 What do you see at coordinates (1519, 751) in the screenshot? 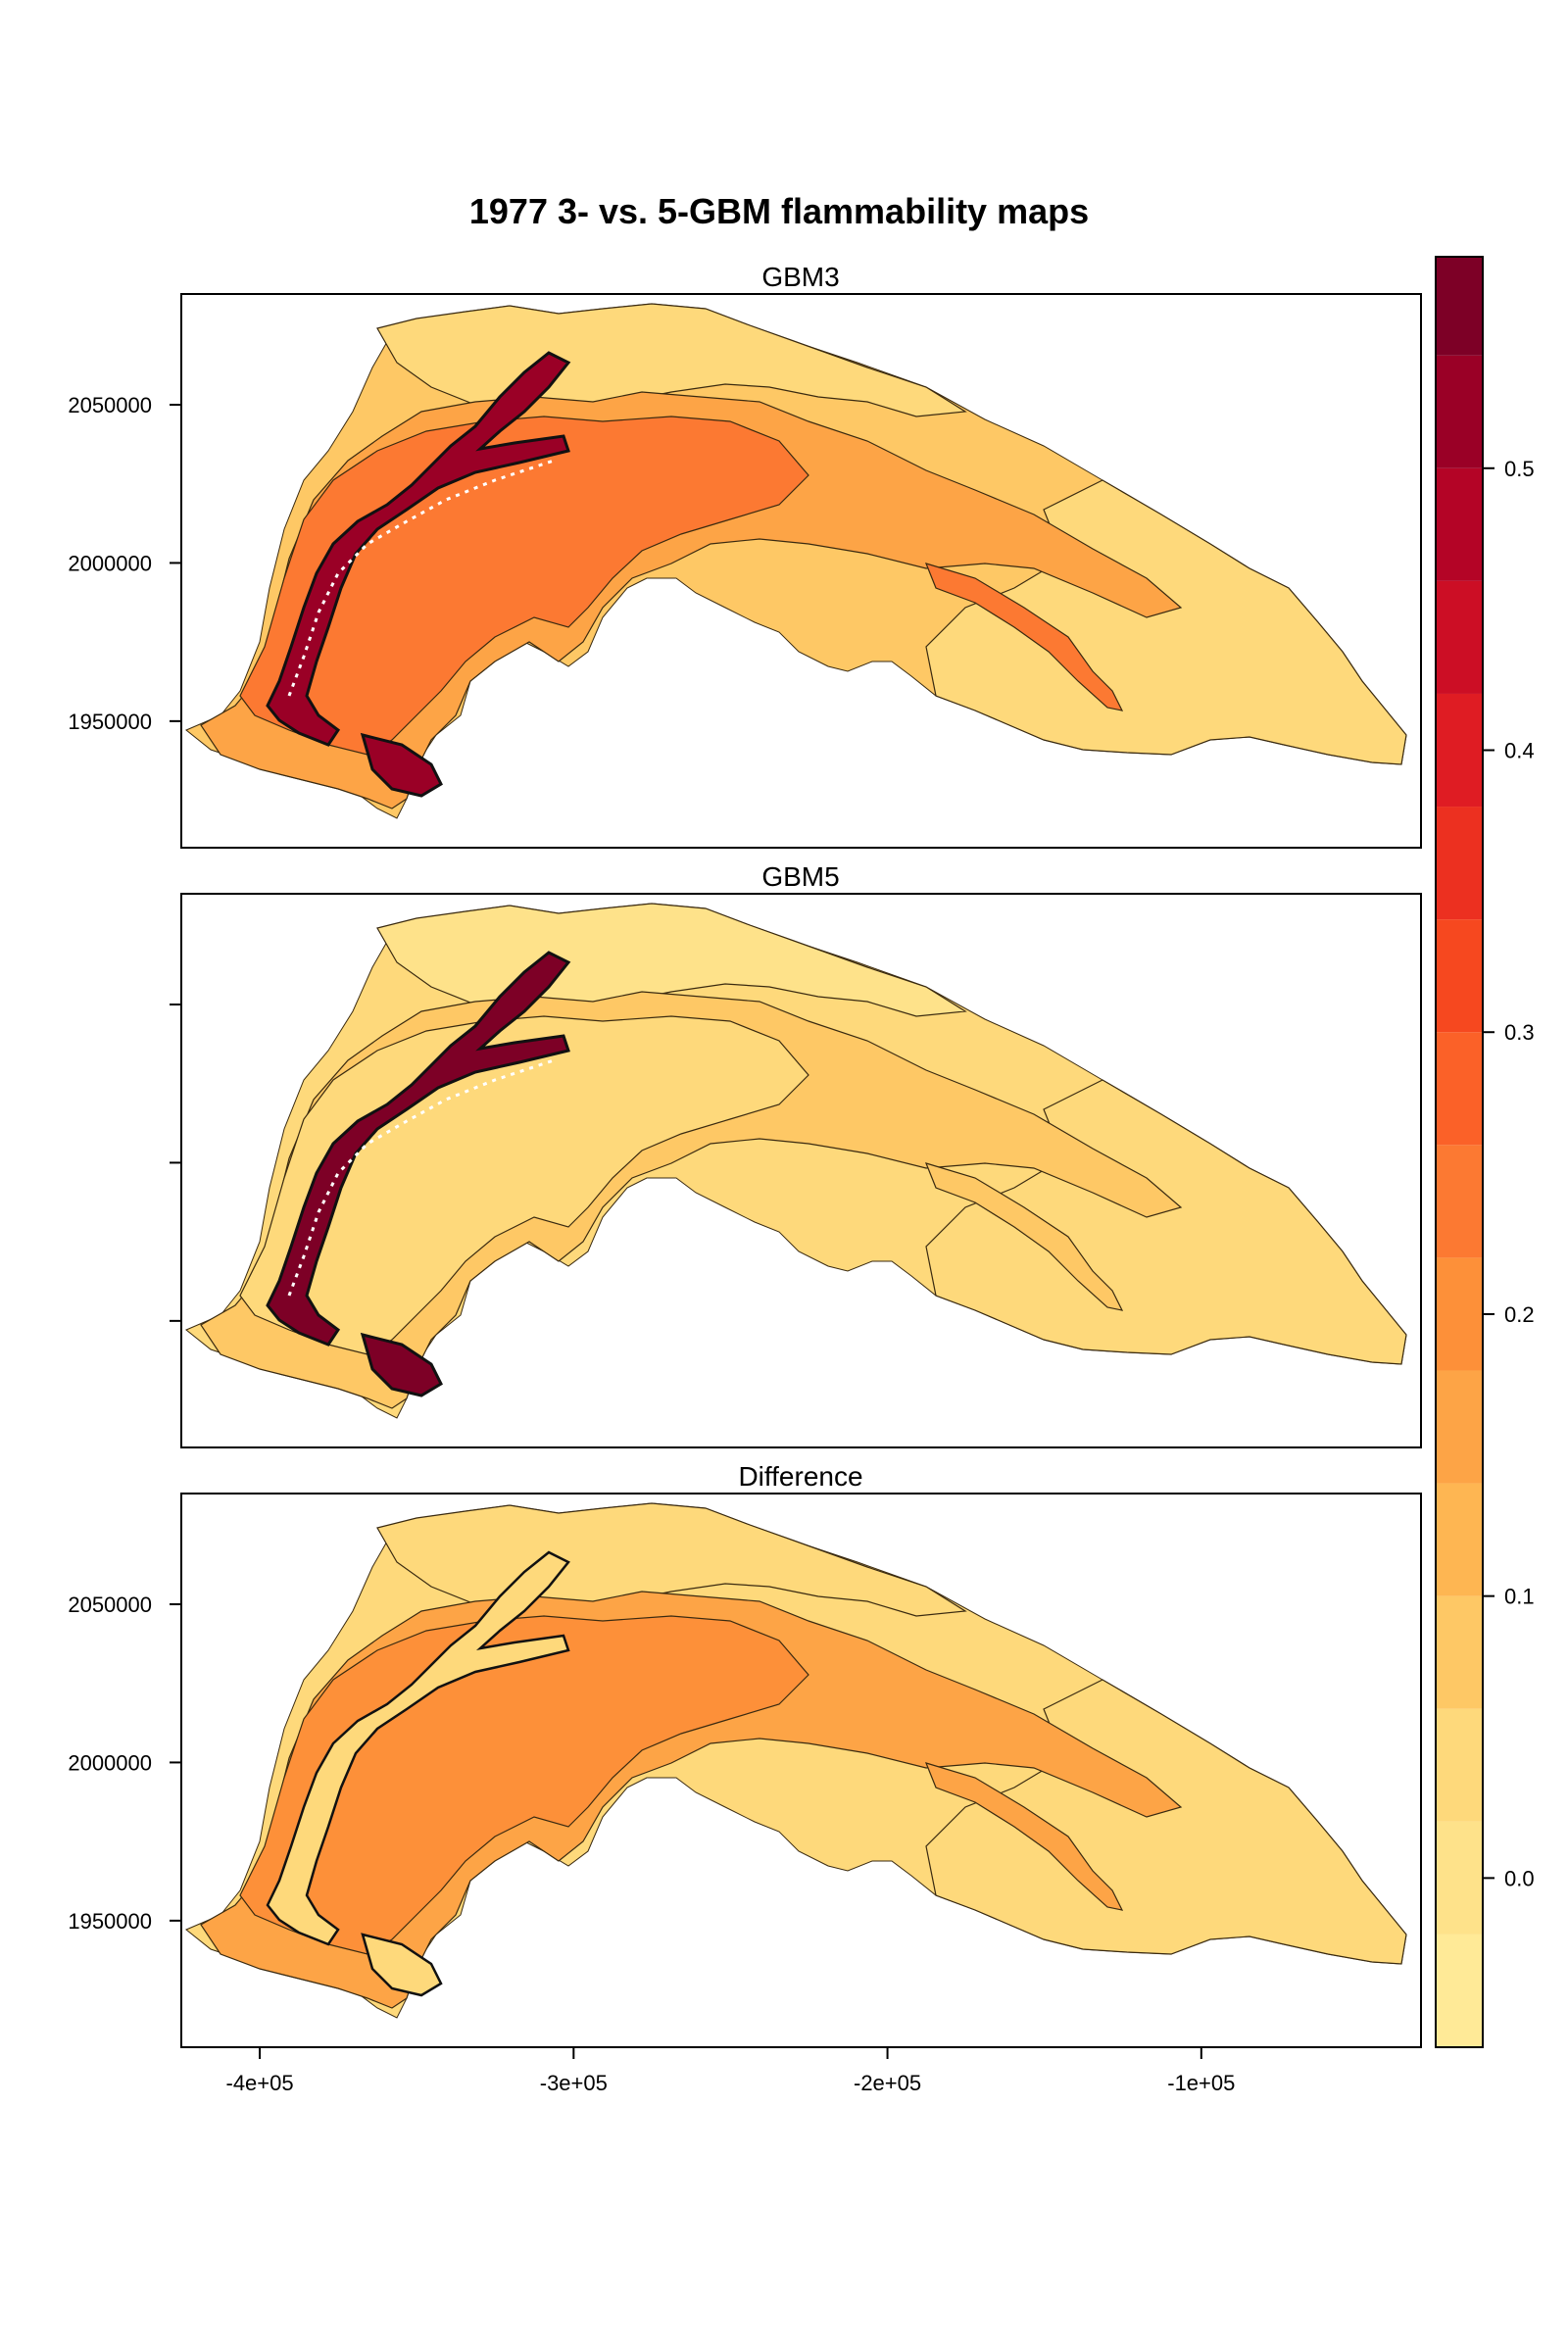
I see `color-bar-tick-label: 0.4` at bounding box center [1519, 751].